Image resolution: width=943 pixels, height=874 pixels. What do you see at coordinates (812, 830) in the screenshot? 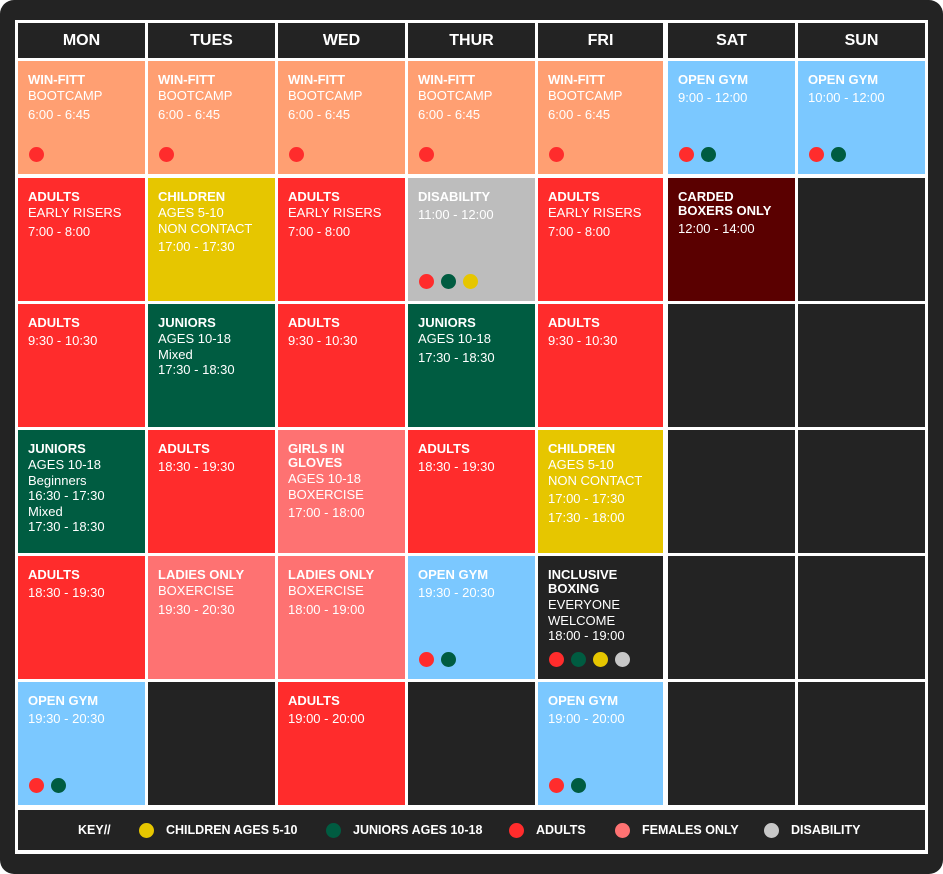
I see `key-item-disability: DISABILITY` at bounding box center [812, 830].